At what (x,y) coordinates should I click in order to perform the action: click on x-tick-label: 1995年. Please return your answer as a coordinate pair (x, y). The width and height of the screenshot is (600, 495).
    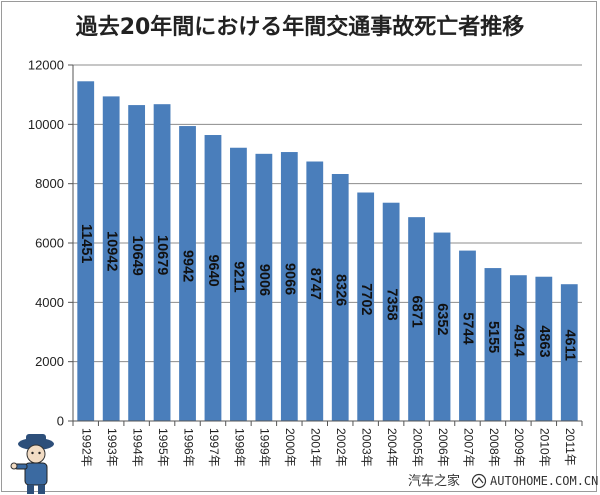
    Looking at the image, I should click on (163, 447).